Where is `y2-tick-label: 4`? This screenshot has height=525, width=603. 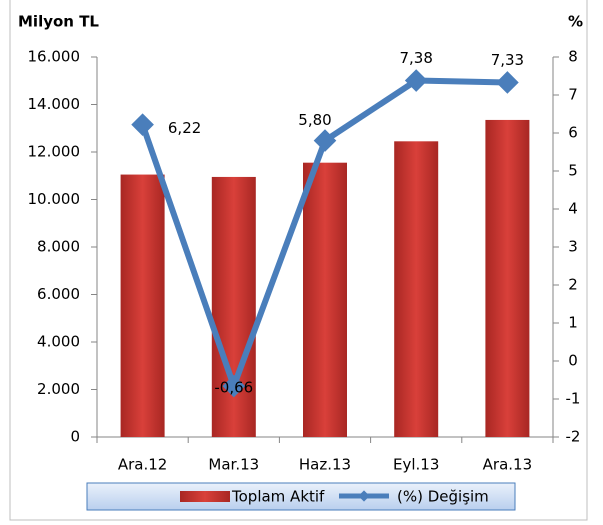
y2-tick-label: 4 is located at coordinates (573, 209).